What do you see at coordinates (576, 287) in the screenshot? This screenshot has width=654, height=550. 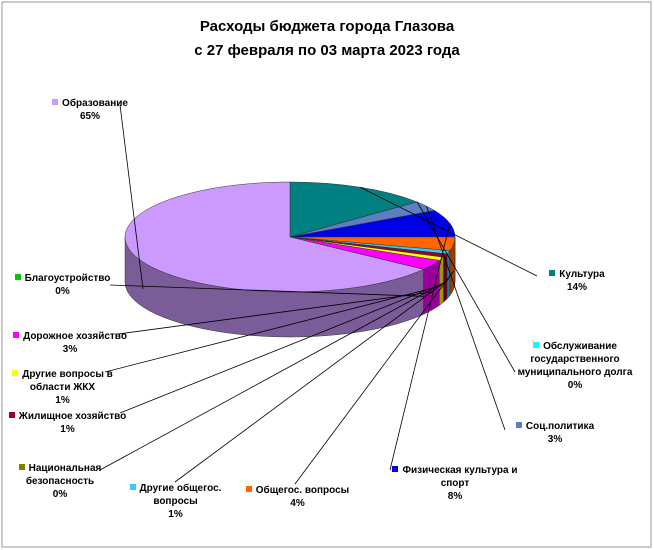 I see `value-label: 14%` at bounding box center [576, 287].